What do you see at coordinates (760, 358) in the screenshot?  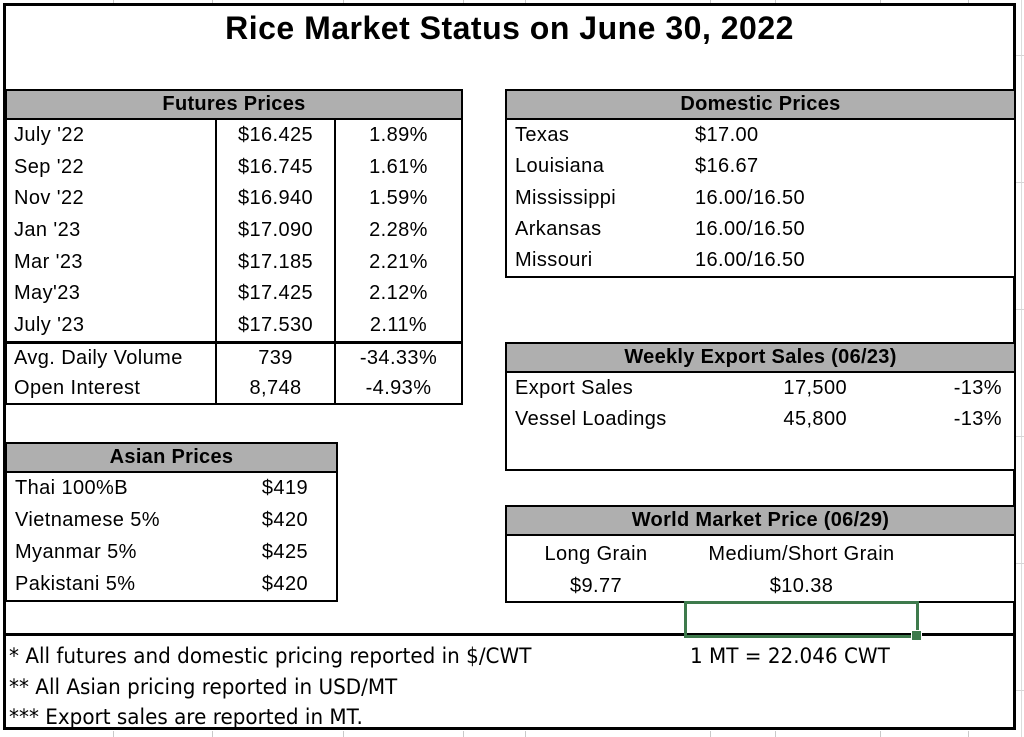 I see `weekly-export-sales-header: Weekly Export Sales (06/23)` at bounding box center [760, 358].